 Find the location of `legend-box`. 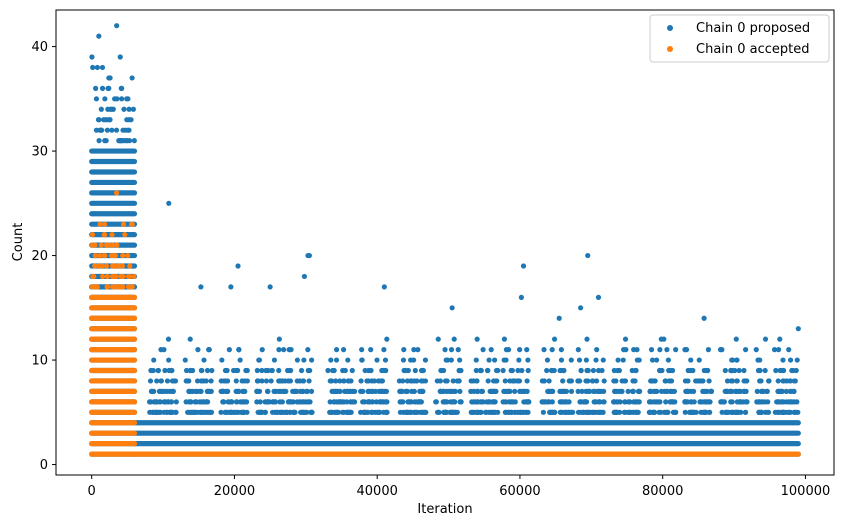

legend-box is located at coordinates (739, 38).